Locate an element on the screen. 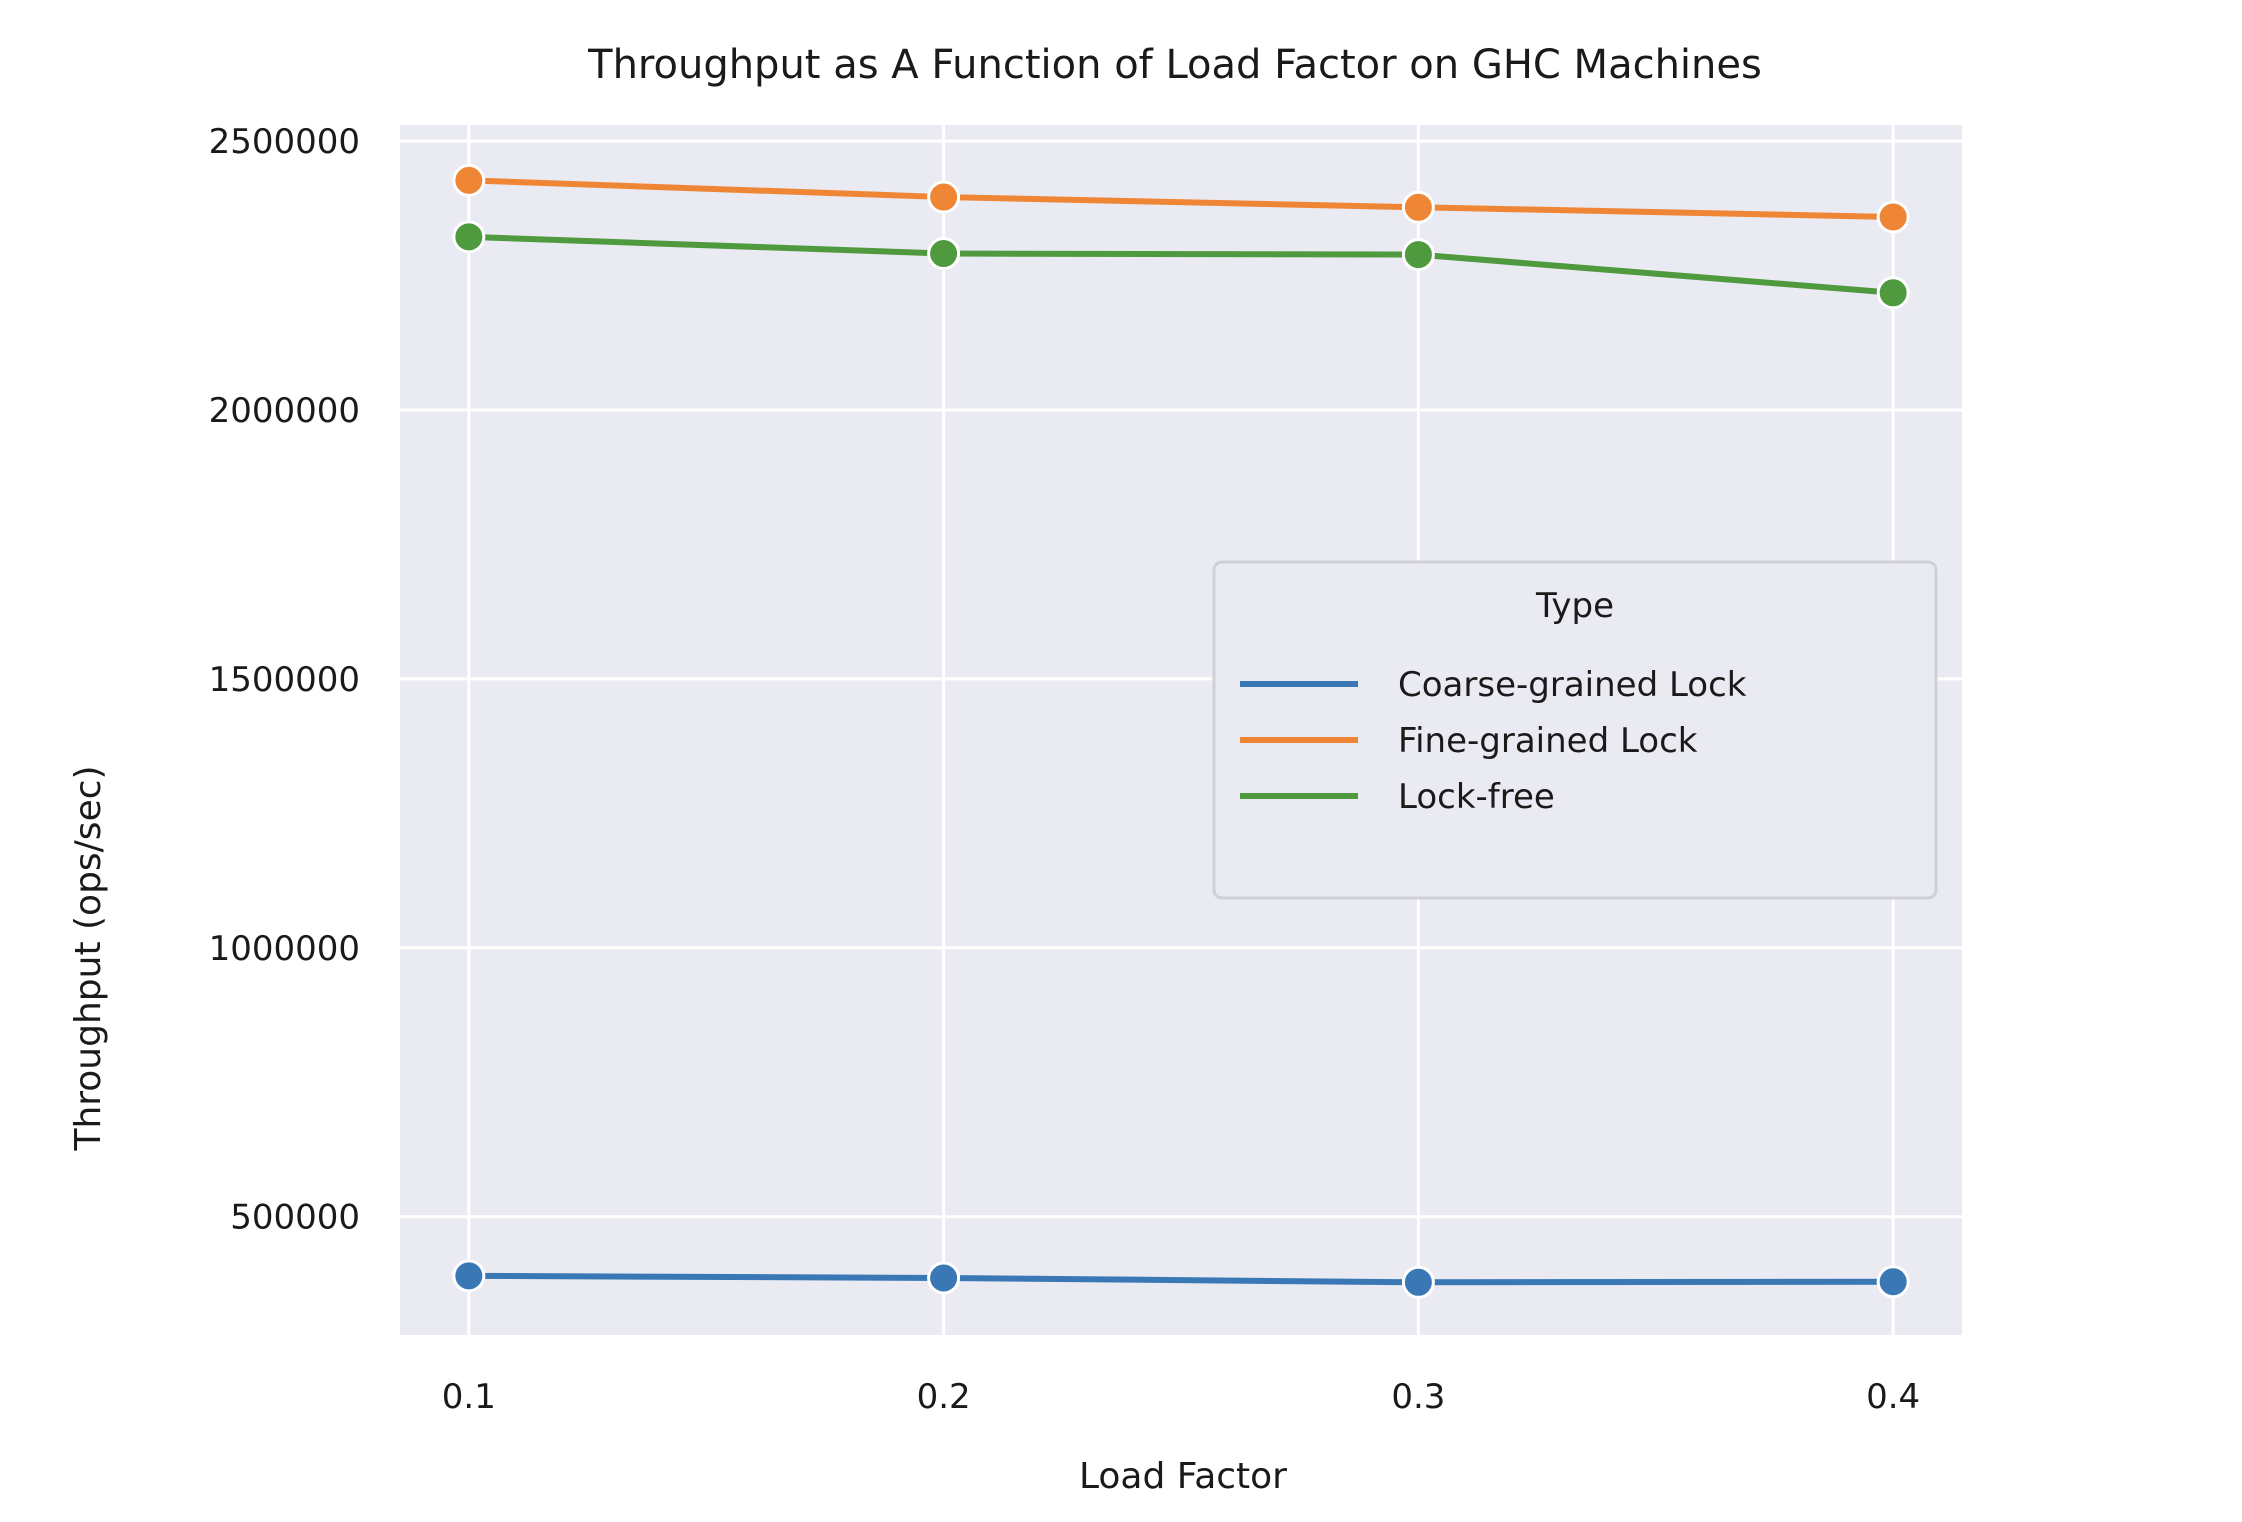 The image size is (2242, 1522). y-tick-label: 2000000 is located at coordinates (284, 411).